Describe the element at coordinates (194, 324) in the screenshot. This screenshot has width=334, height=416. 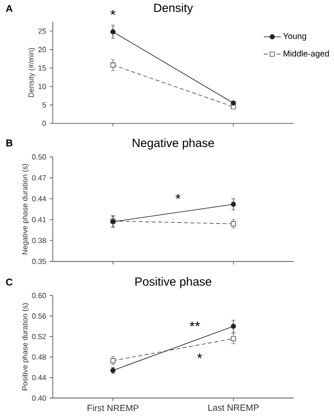
I see `annotation: **` at that location.